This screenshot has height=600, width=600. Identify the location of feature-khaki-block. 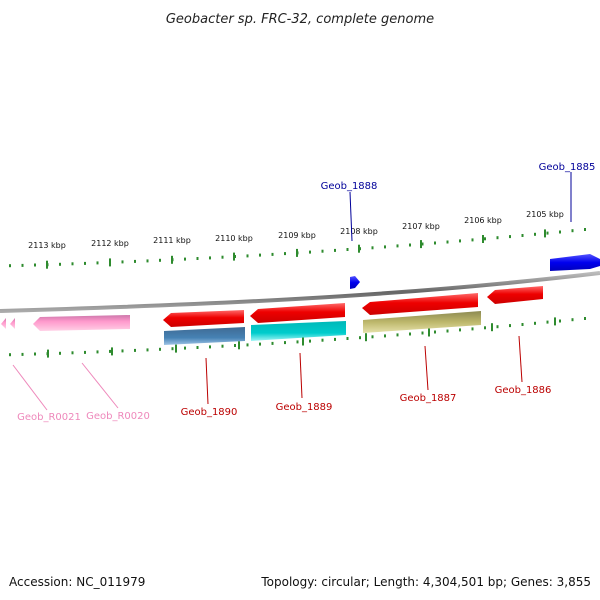
(422, 322).